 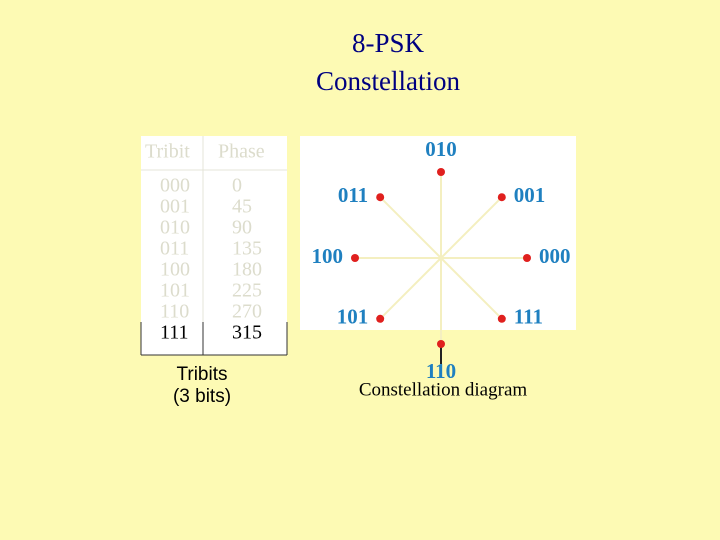 I want to click on point-label: 010, so click(x=441, y=149).